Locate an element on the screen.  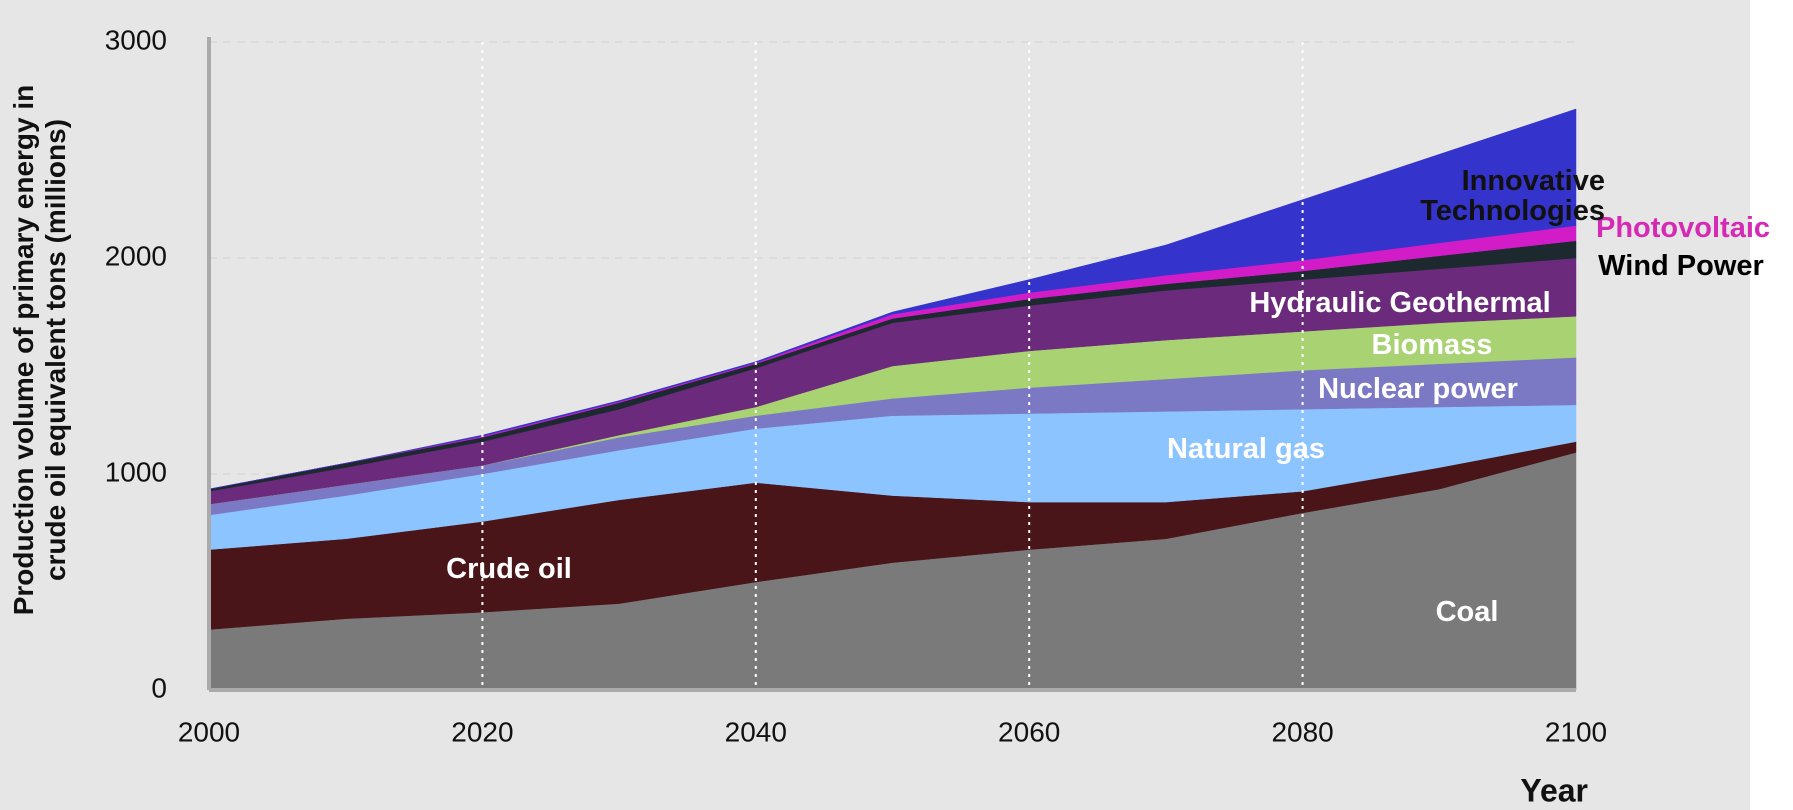
series-label: Photovoltaic is located at coordinates (1683, 228).